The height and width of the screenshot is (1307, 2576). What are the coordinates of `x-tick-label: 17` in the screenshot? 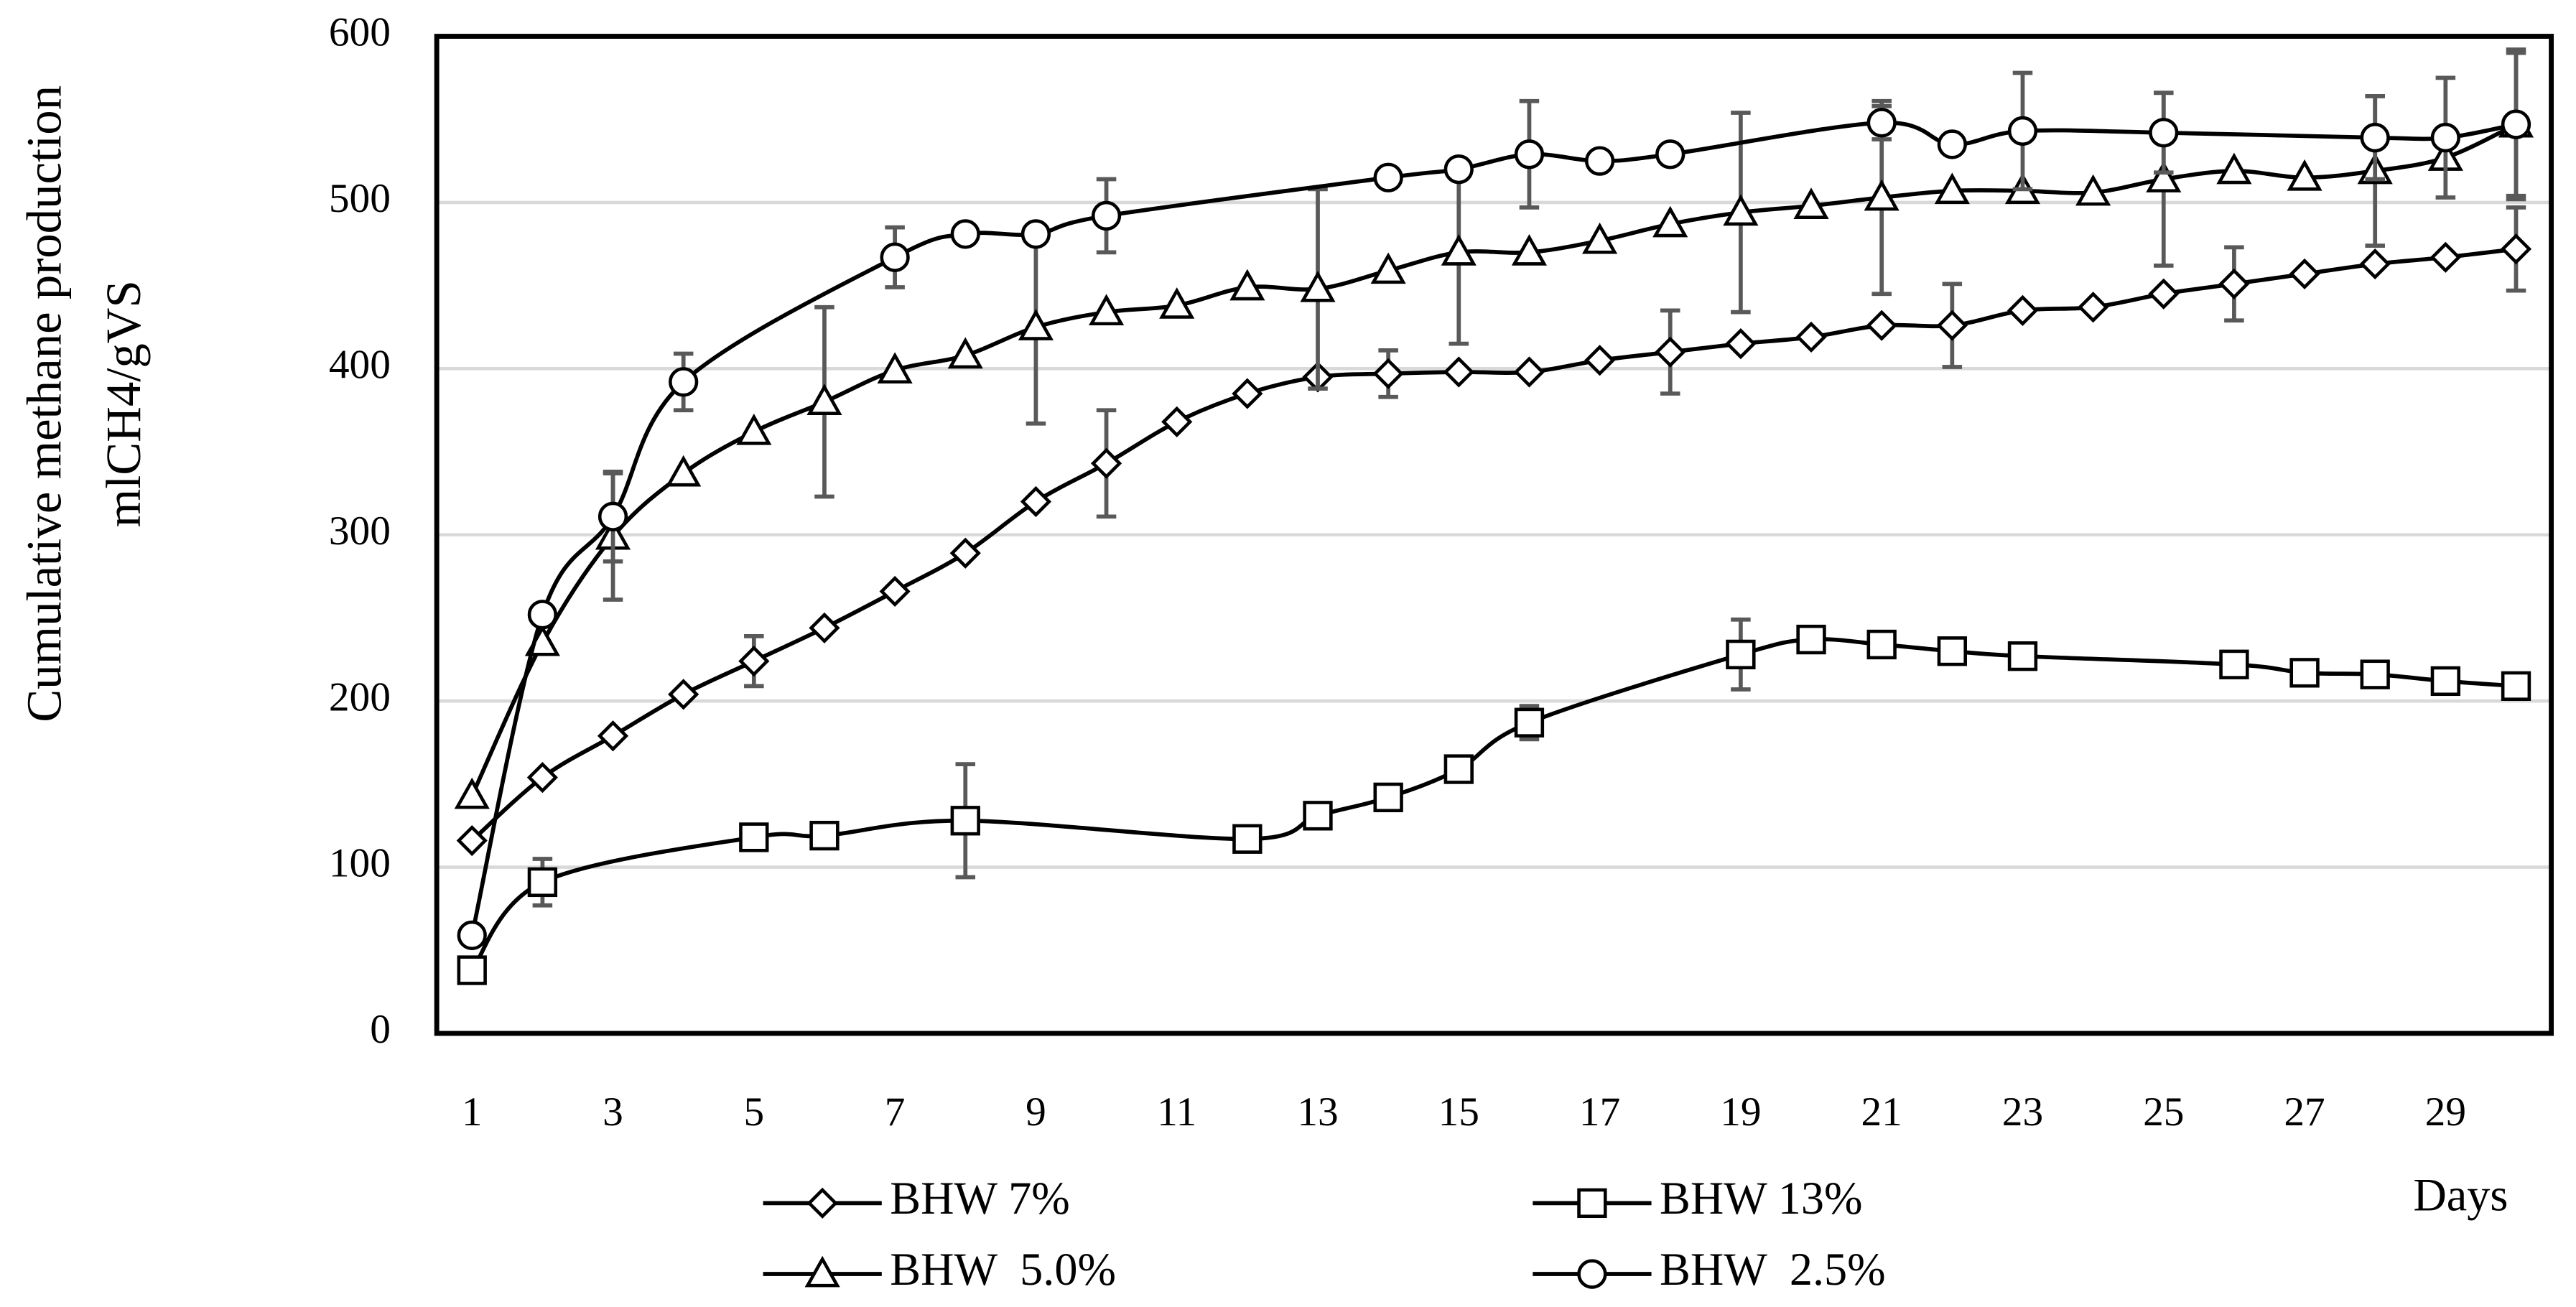 It's located at (1599, 1112).